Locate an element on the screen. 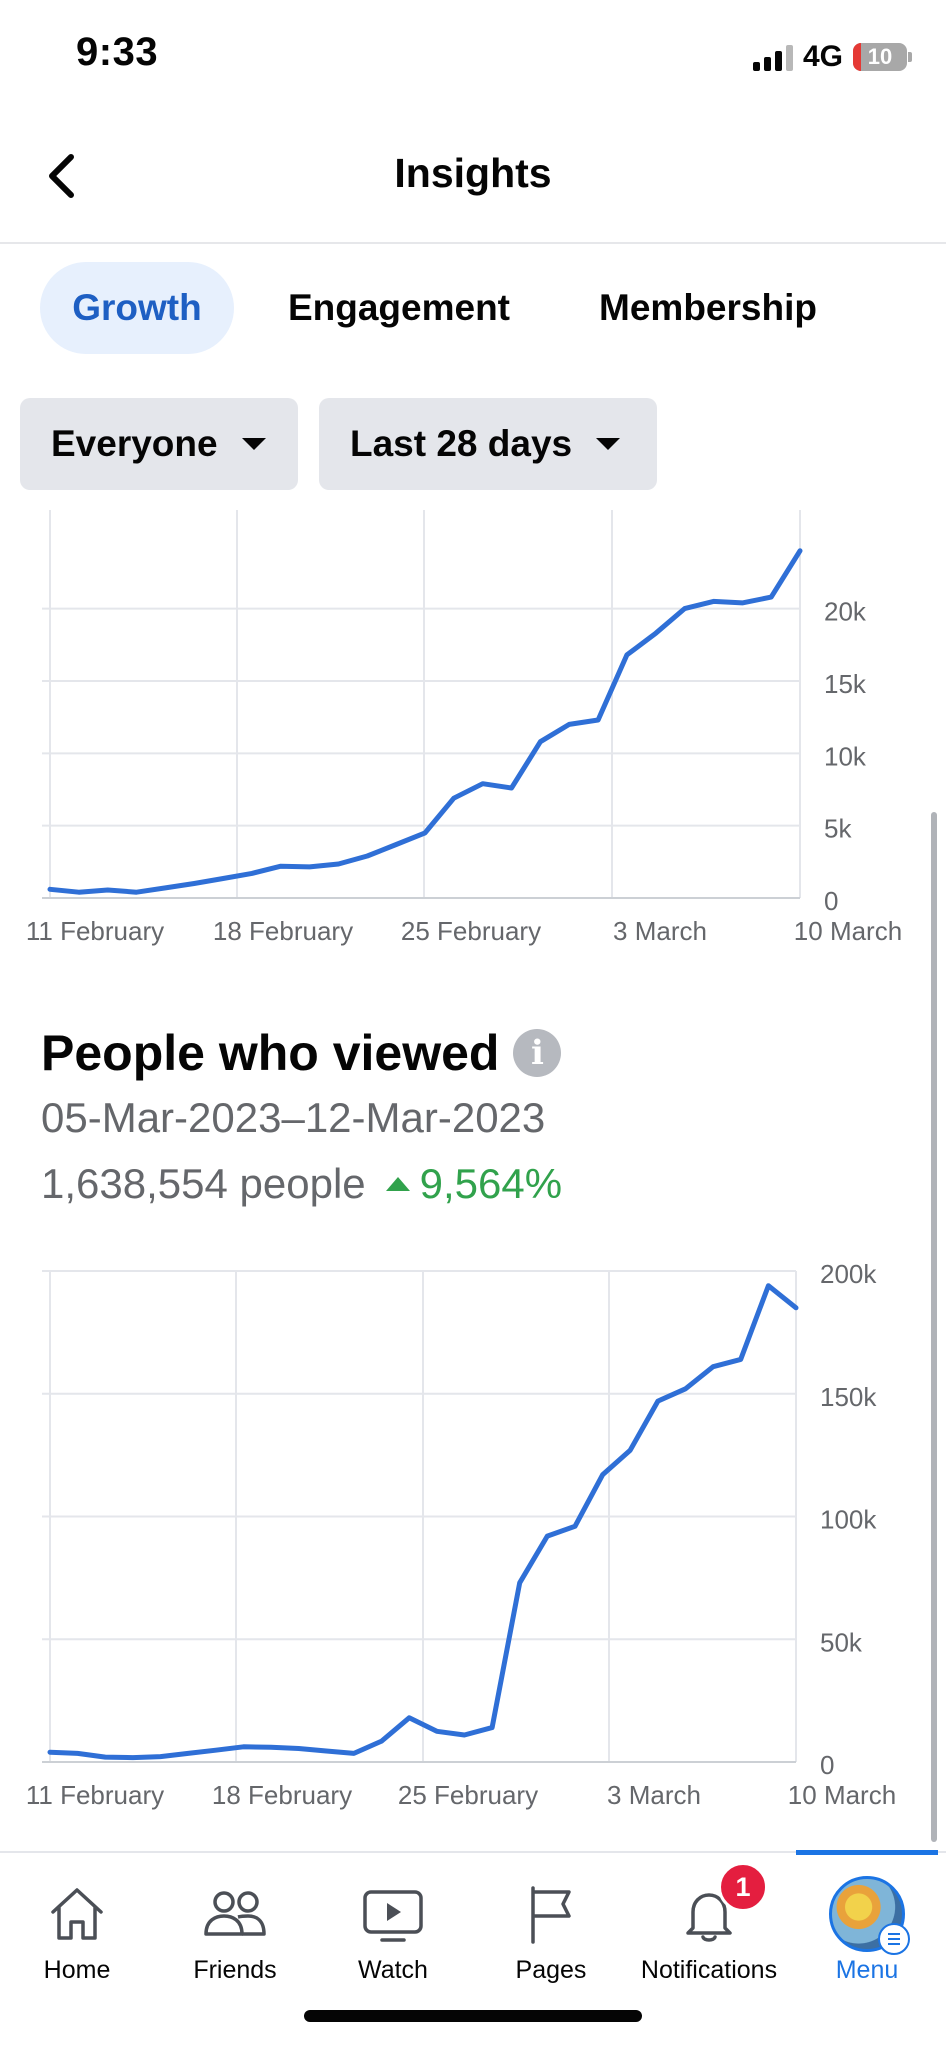  nav-divider is located at coordinates (473, 1852).